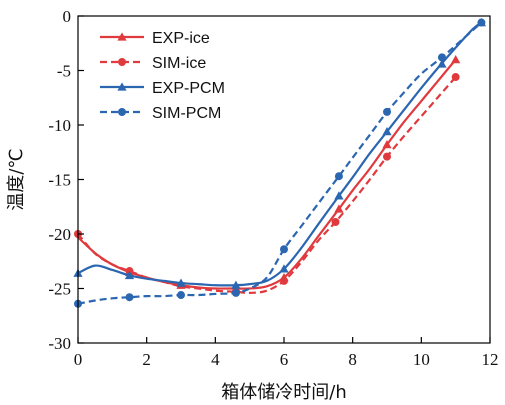 Image resolution: width=505 pixels, height=405 pixels. Describe the element at coordinates (16, 179) in the screenshot. I see `y-axis-label: 温度/℃` at that location.